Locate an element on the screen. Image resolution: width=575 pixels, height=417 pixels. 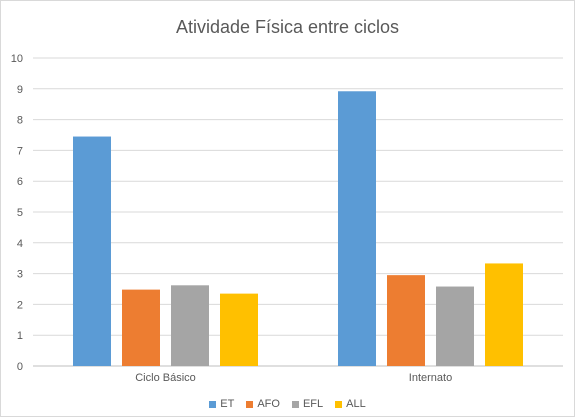
legend-item-efl: EFL is located at coordinates (307, 404).